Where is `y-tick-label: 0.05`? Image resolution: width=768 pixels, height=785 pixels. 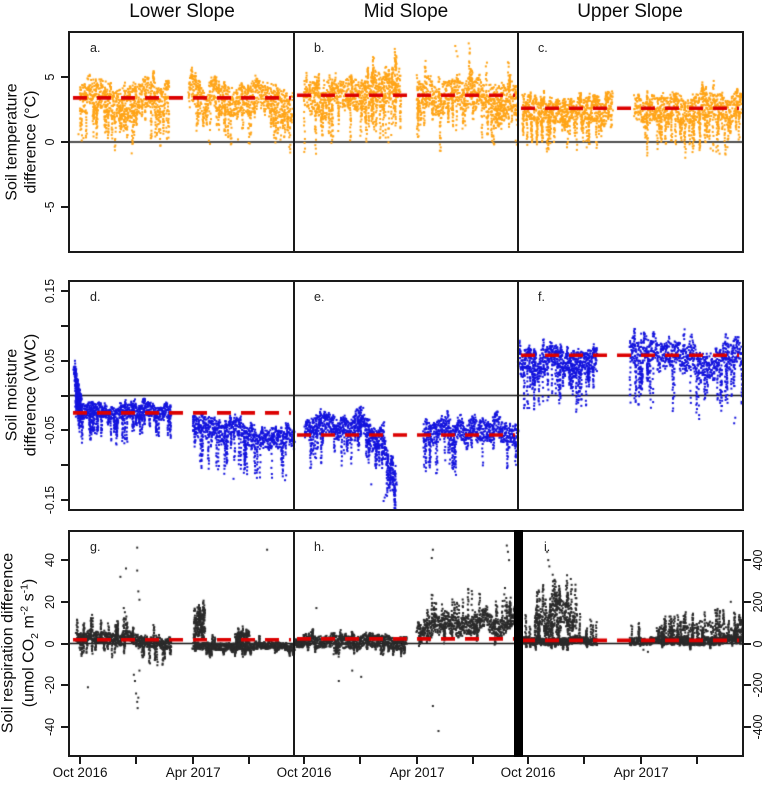 y-tick-label: 0.05 is located at coordinates (50, 360).